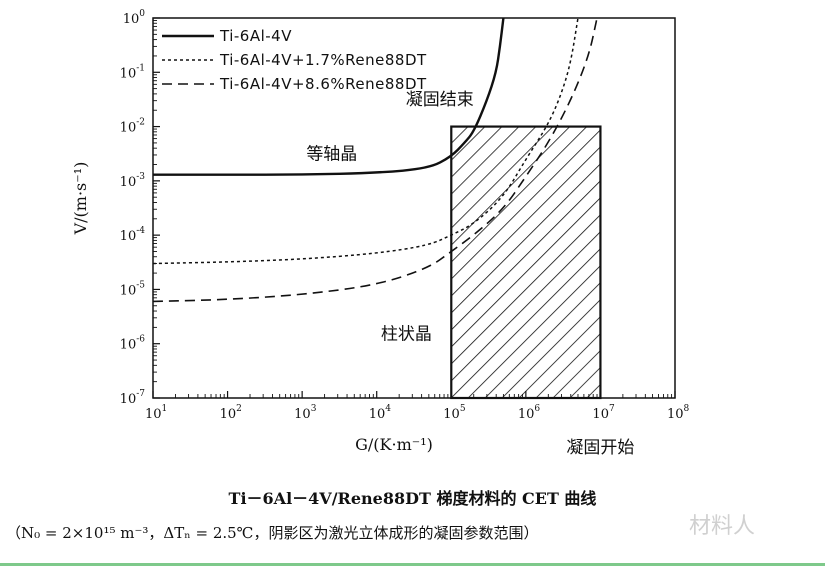 The image size is (825, 566). Describe the element at coordinates (678, 413) in the screenshot. I see `x-tick-label: 10⁸` at that location.